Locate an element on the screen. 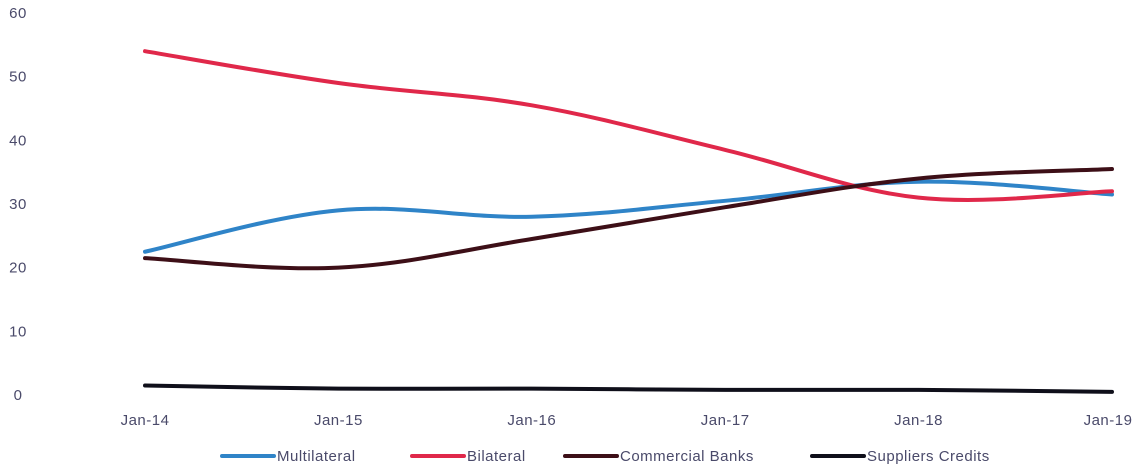  y-tick-label: 0 is located at coordinates (18, 395).